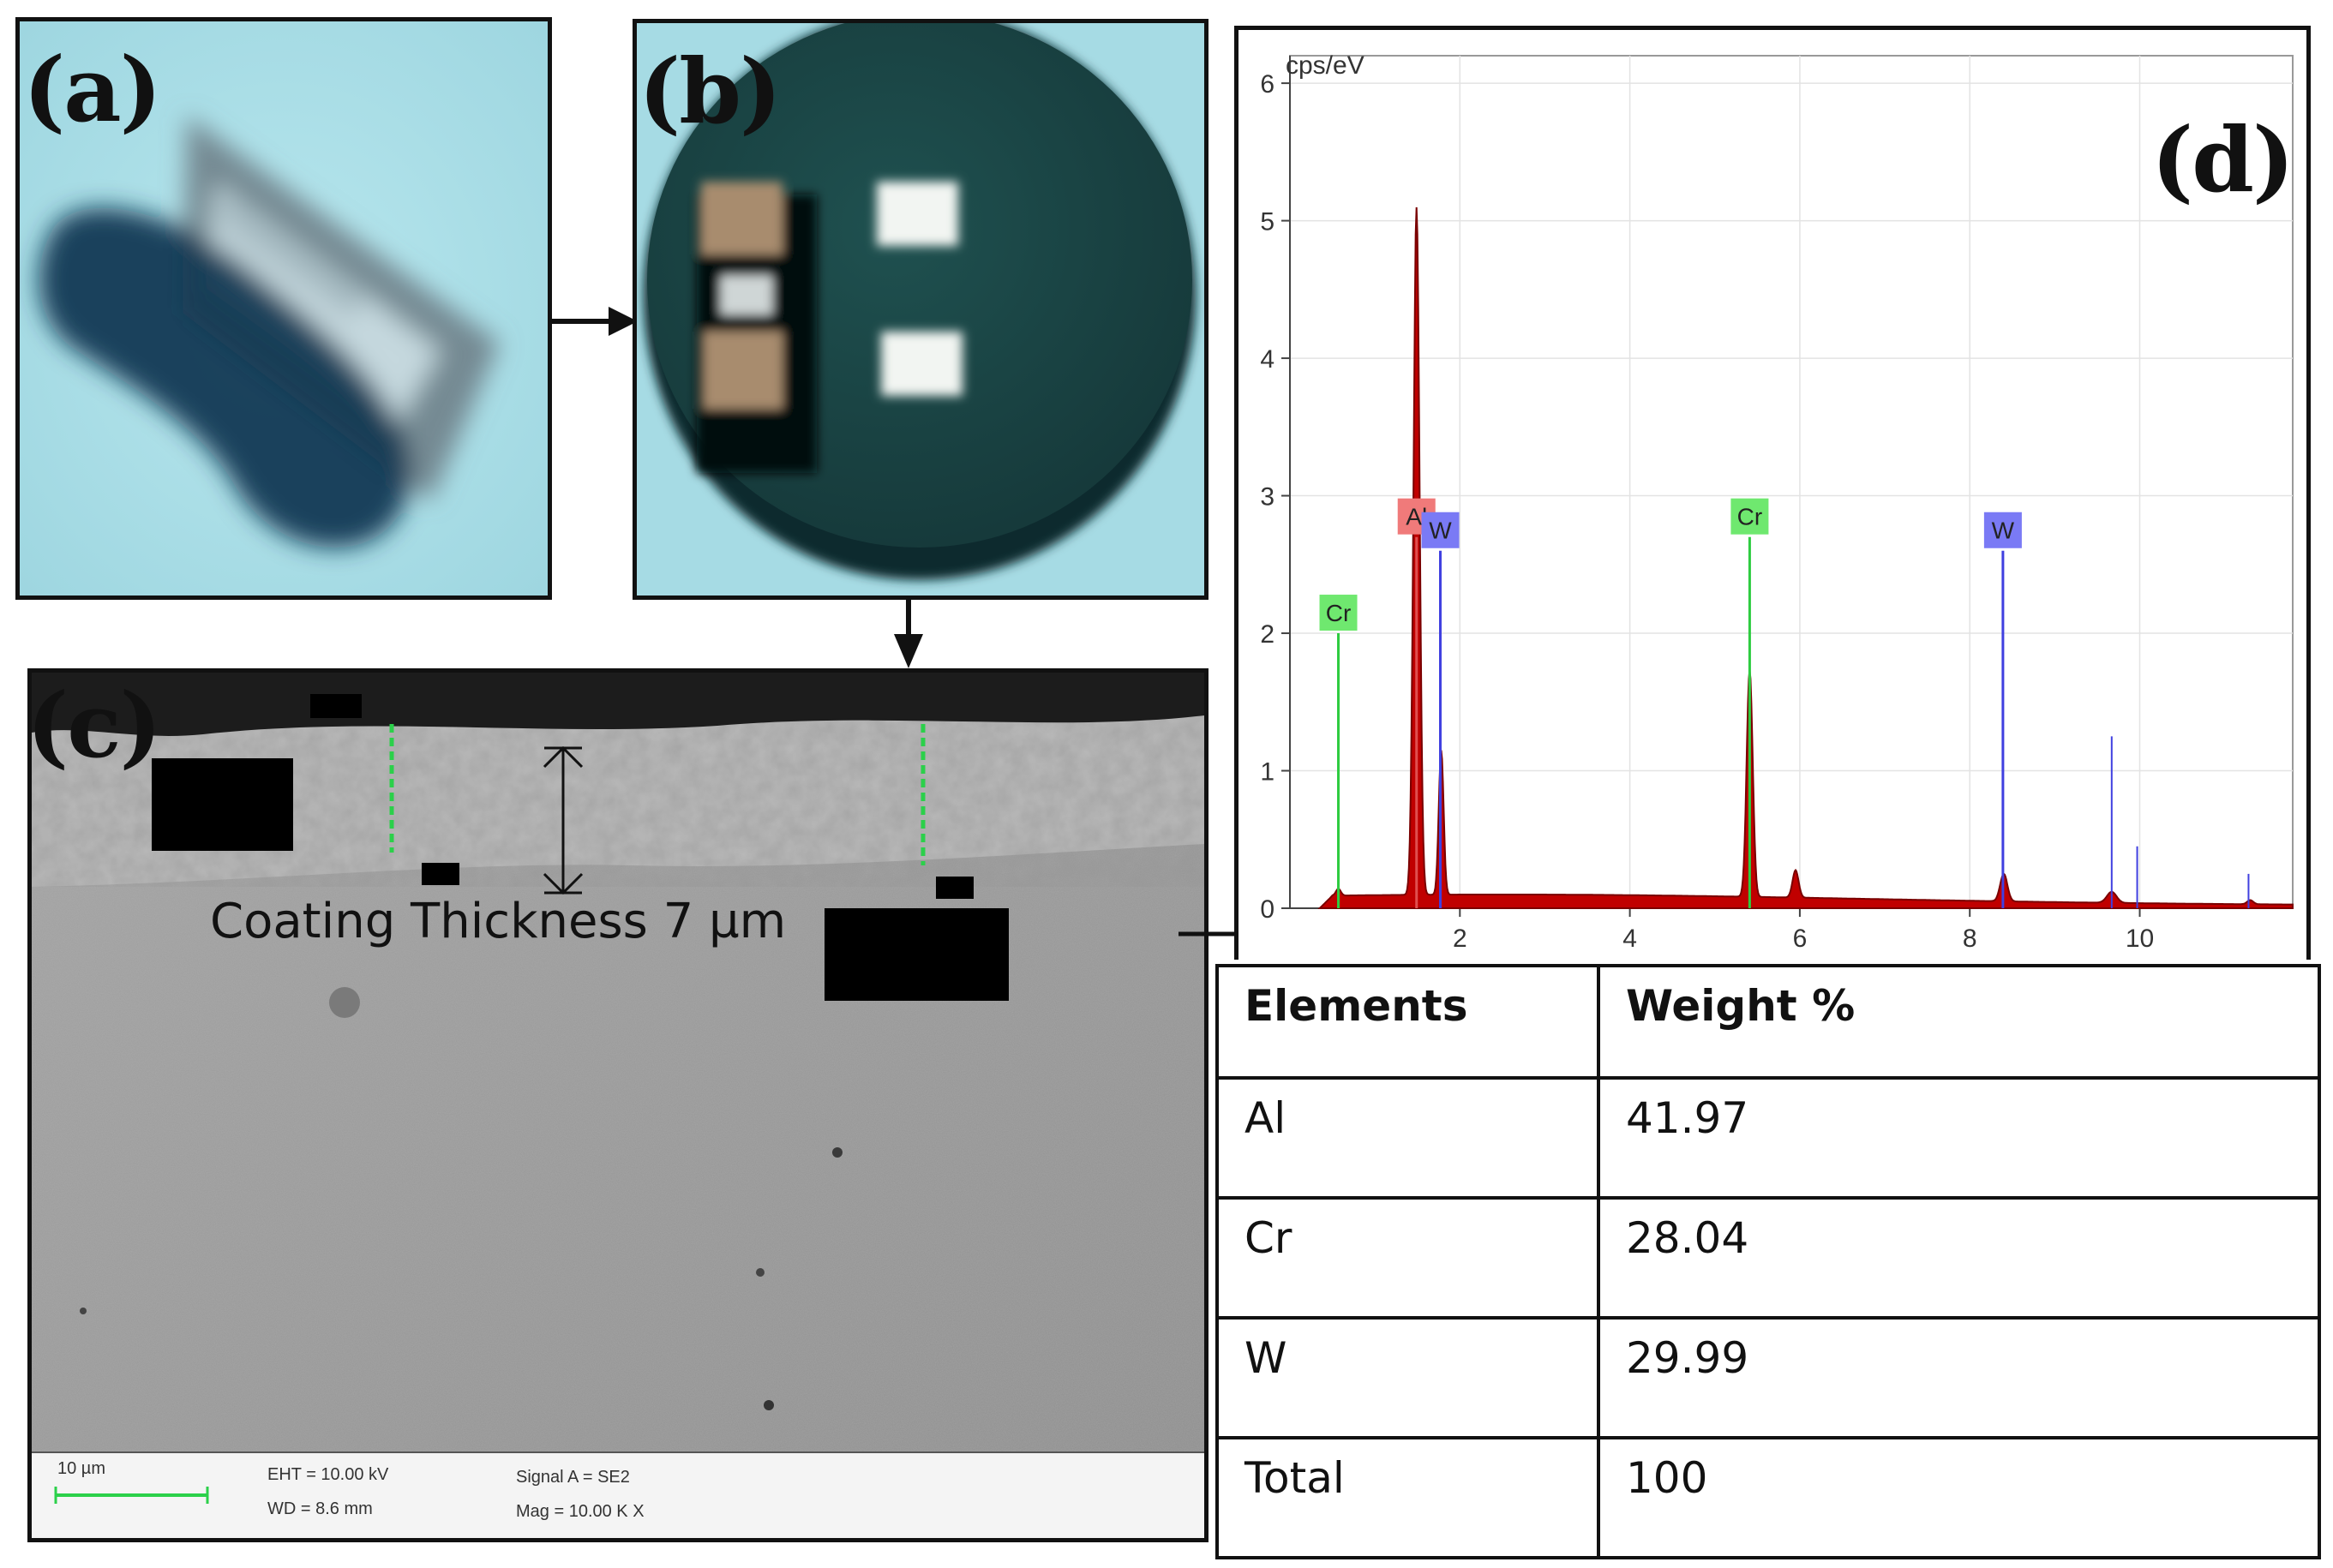  Describe the element at coordinates (2140, 939) in the screenshot. I see `x-tick-label: 10` at that location.